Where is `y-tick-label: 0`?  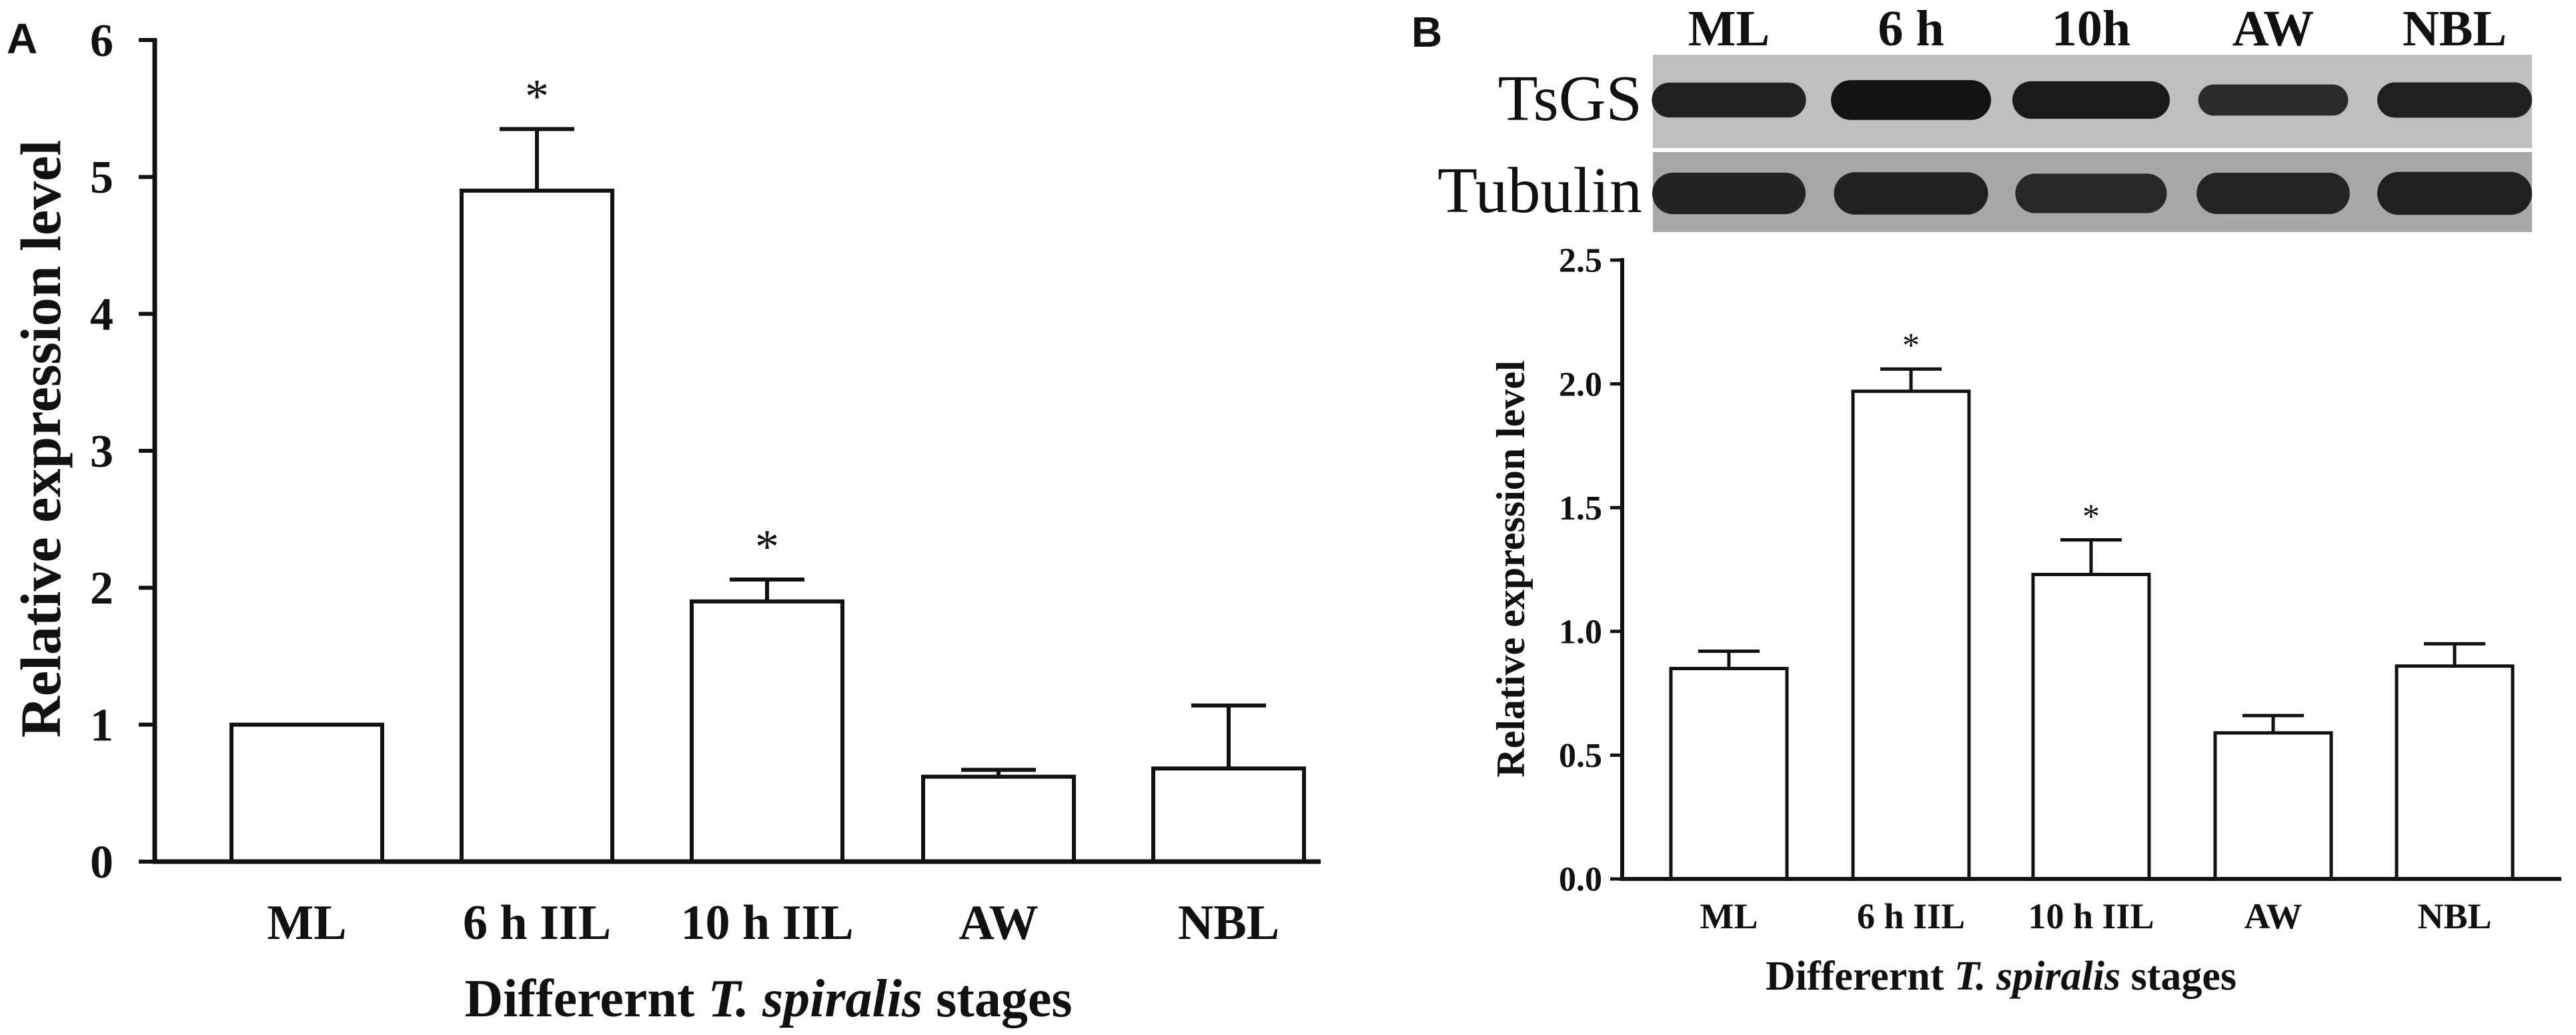
y-tick-label: 0 is located at coordinates (101, 862).